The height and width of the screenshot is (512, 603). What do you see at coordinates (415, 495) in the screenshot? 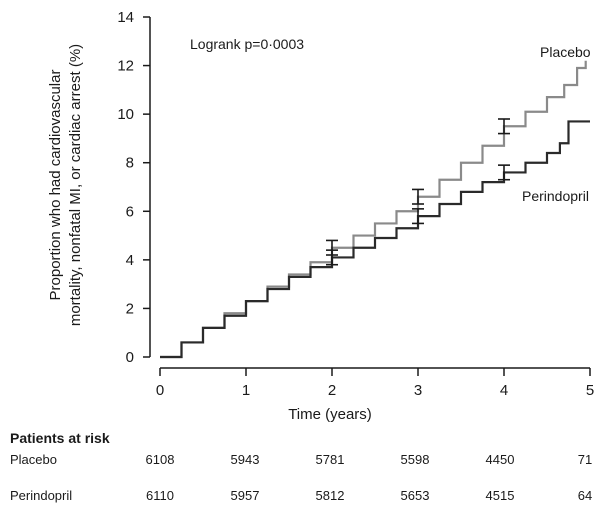
I see `risk-cell: 5653` at bounding box center [415, 495].